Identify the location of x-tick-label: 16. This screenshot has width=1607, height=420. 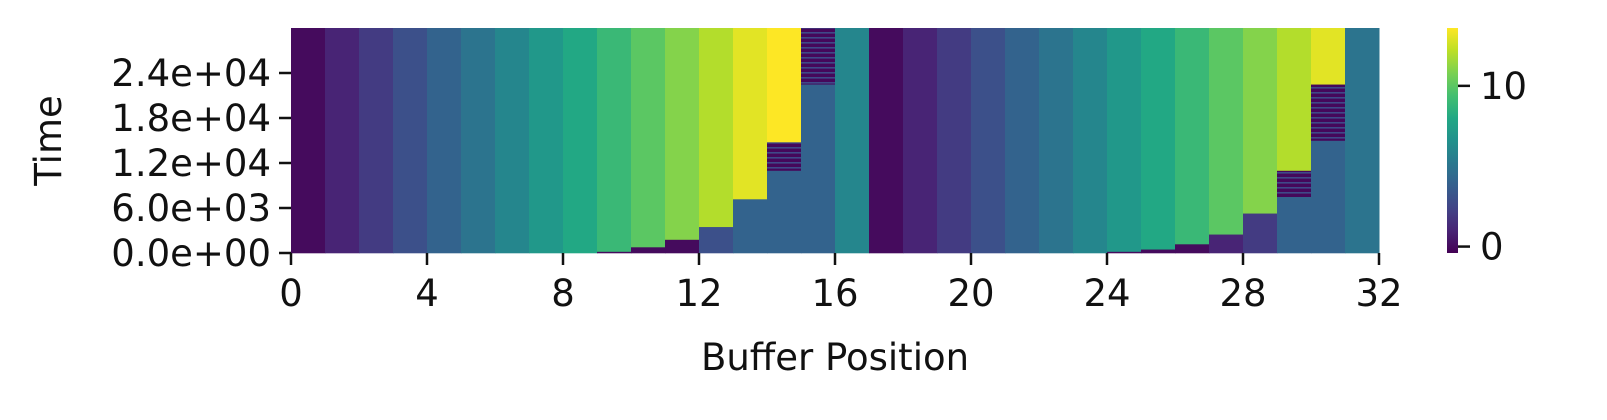
(834, 293).